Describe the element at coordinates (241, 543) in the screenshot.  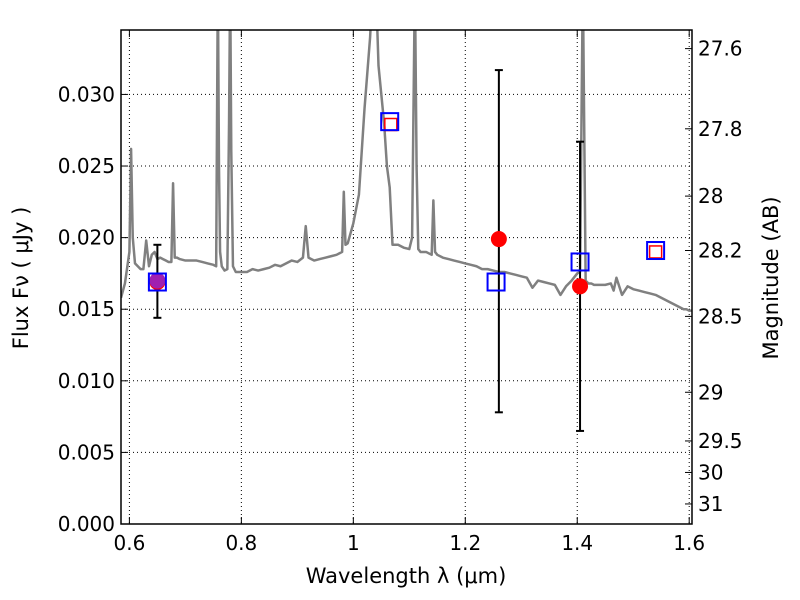
I see `x-tick-label: 0.8` at that location.